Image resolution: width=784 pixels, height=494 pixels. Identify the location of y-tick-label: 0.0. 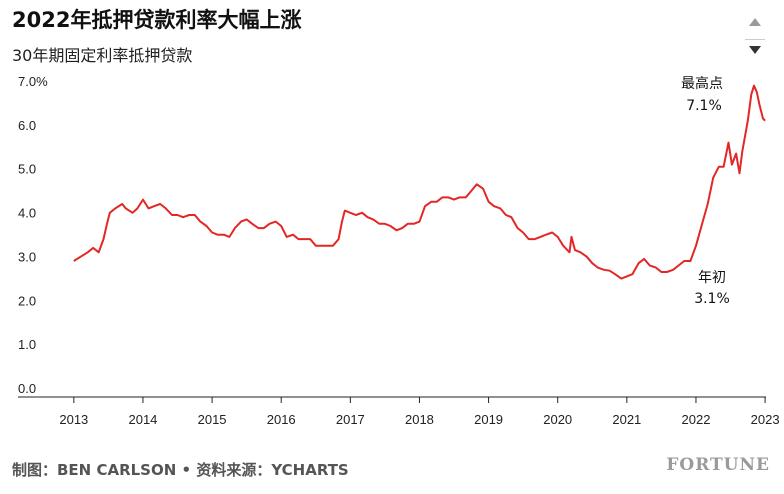
(27, 388).